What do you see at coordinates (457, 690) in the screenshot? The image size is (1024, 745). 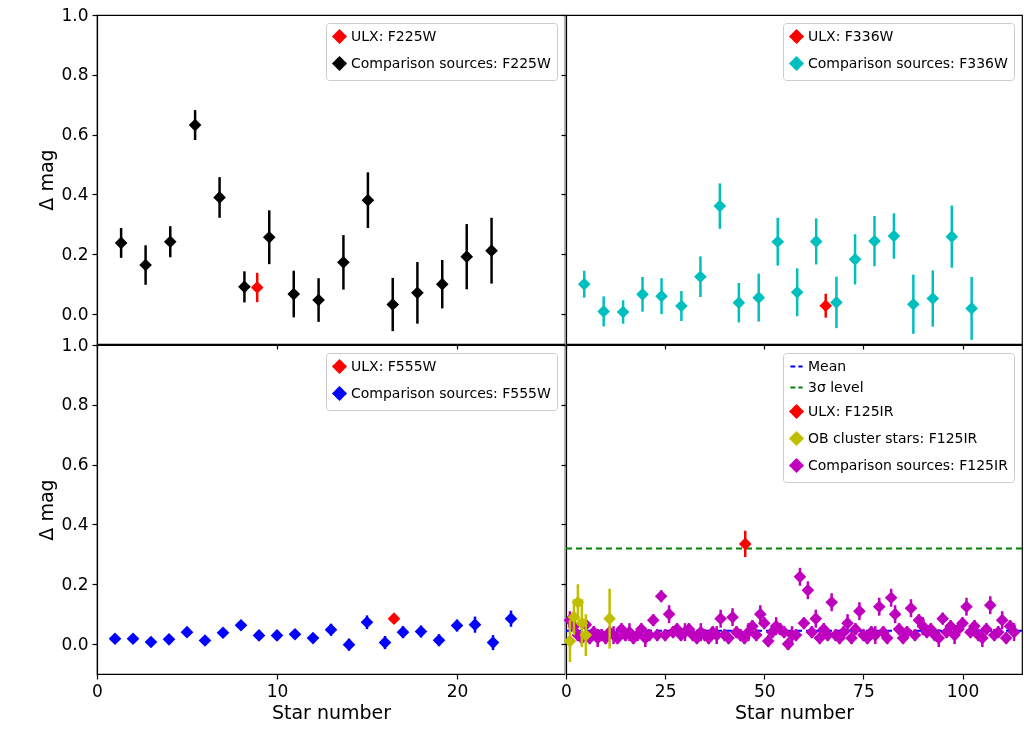 I see `x-tick-label: 20` at bounding box center [457, 690].